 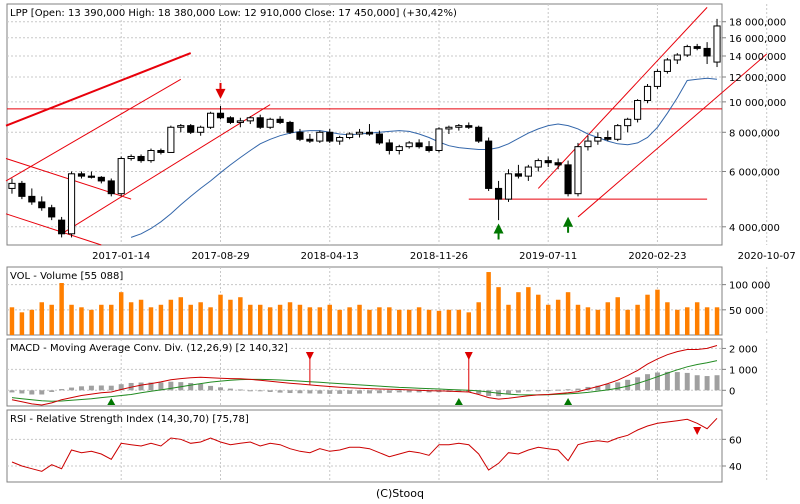 What do you see at coordinates (757, 103) in the screenshot?
I see `y-tick-label-price: 10 000,000` at bounding box center [757, 103].